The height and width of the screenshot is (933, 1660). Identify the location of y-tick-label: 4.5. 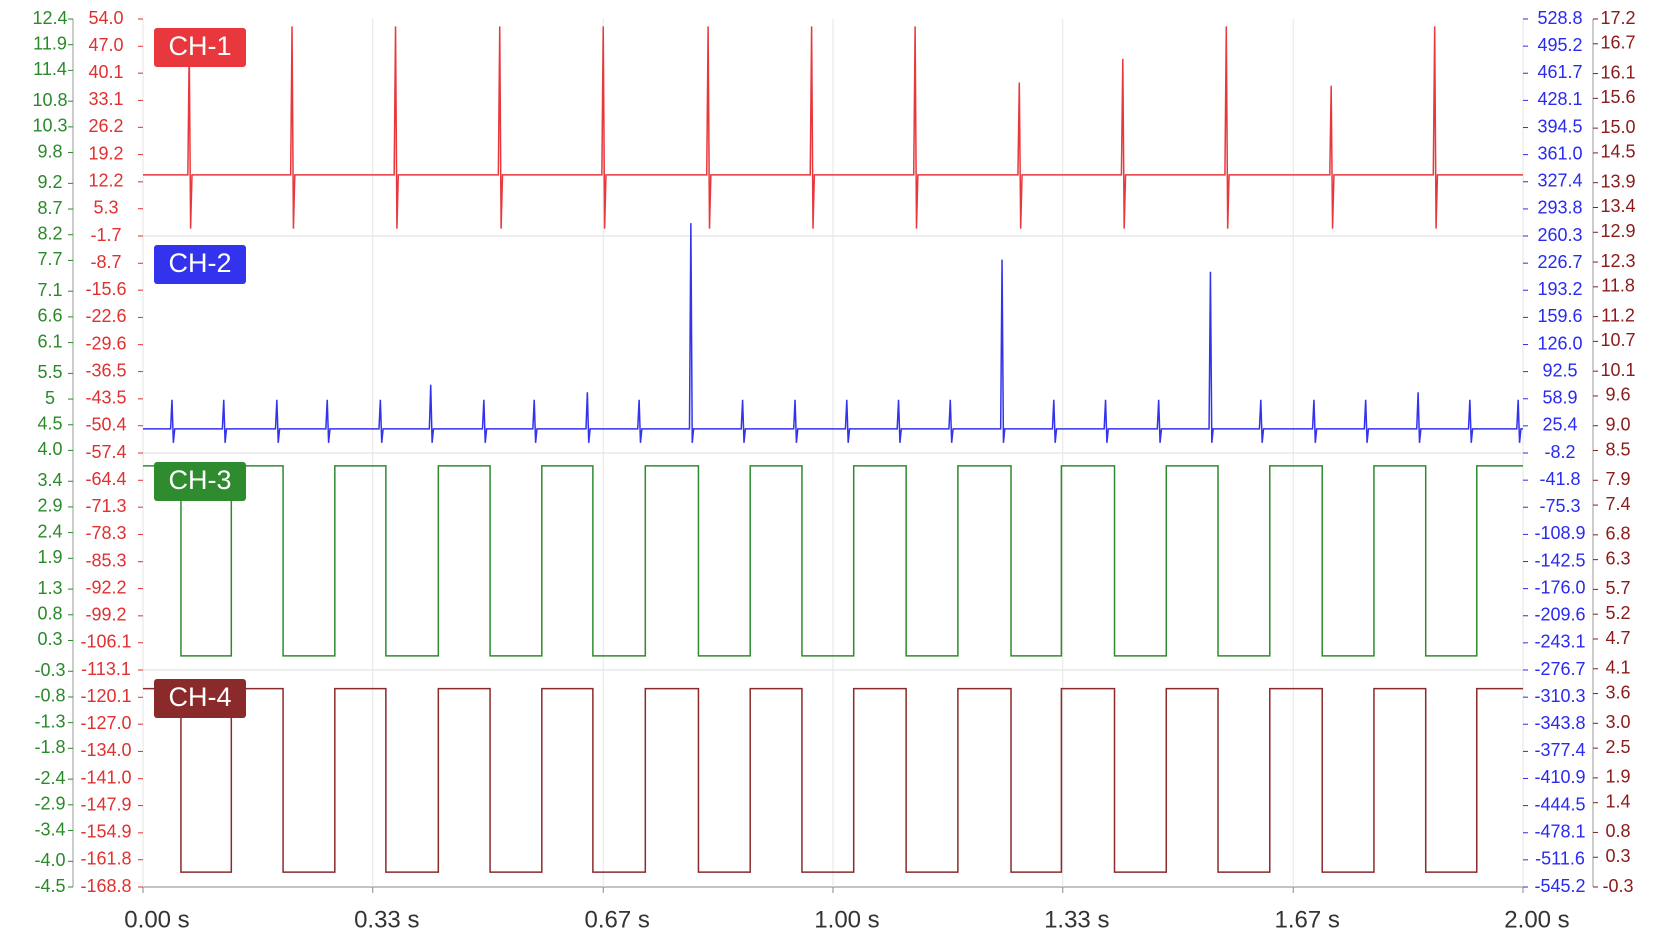
(49, 424).